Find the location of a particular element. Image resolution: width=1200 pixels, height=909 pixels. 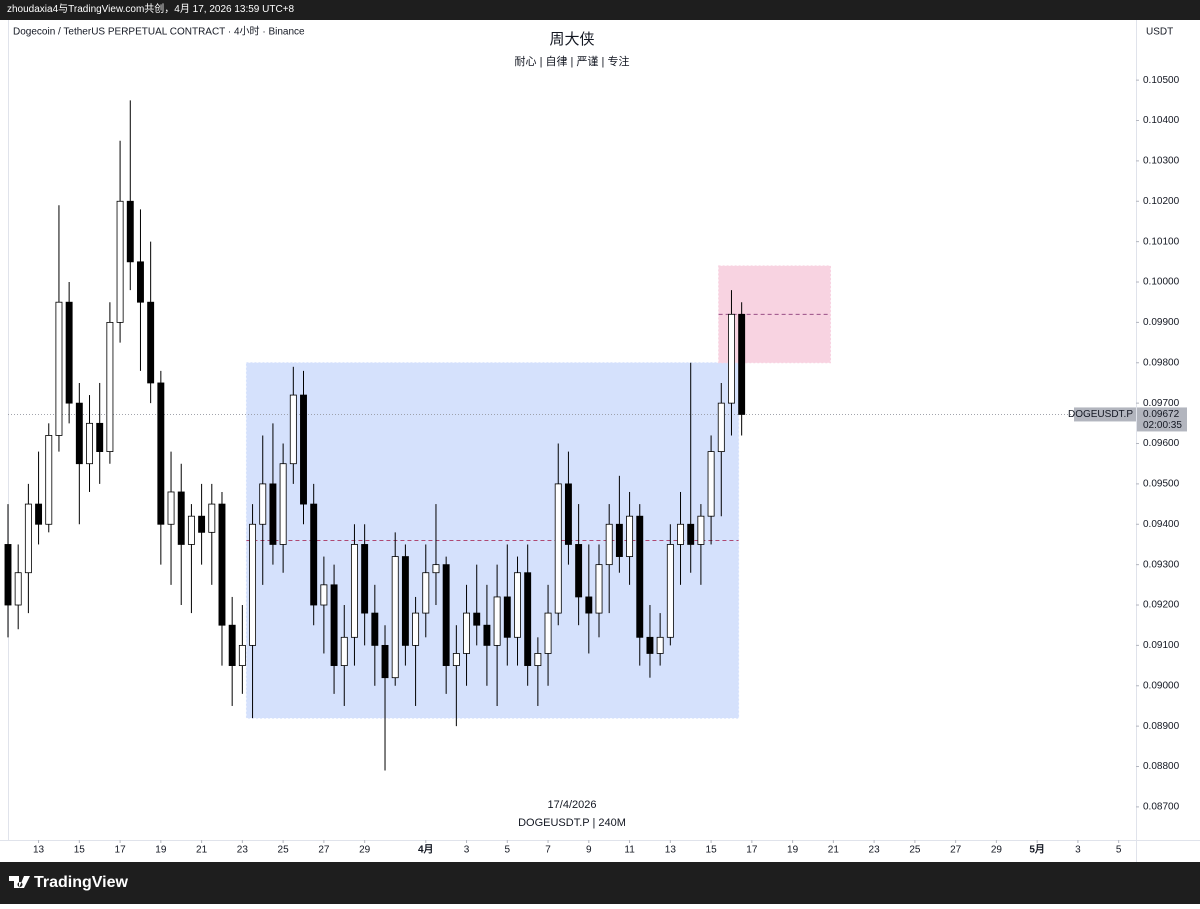

y-tick-label: 0.09900 is located at coordinates (1161, 322).